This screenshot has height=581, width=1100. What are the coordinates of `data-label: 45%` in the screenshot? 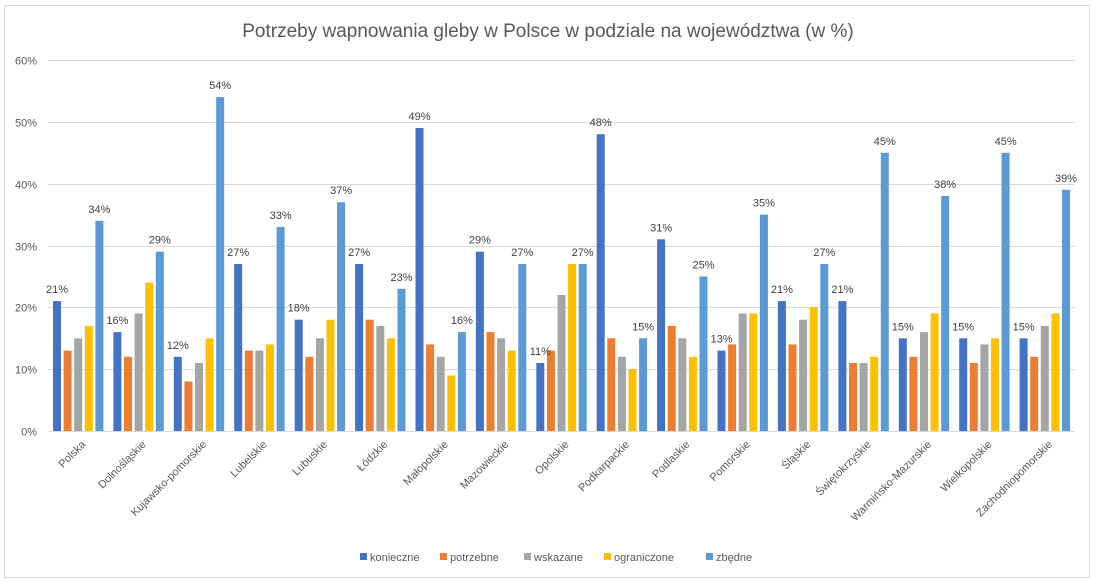 It's located at (885, 142).